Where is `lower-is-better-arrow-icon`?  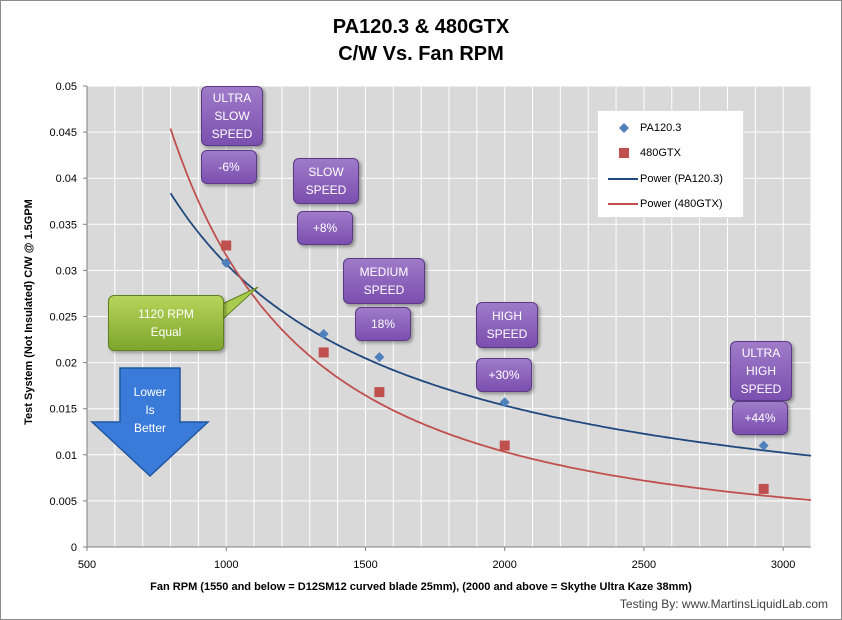
lower-is-better-arrow-icon is located at coordinates (150, 422).